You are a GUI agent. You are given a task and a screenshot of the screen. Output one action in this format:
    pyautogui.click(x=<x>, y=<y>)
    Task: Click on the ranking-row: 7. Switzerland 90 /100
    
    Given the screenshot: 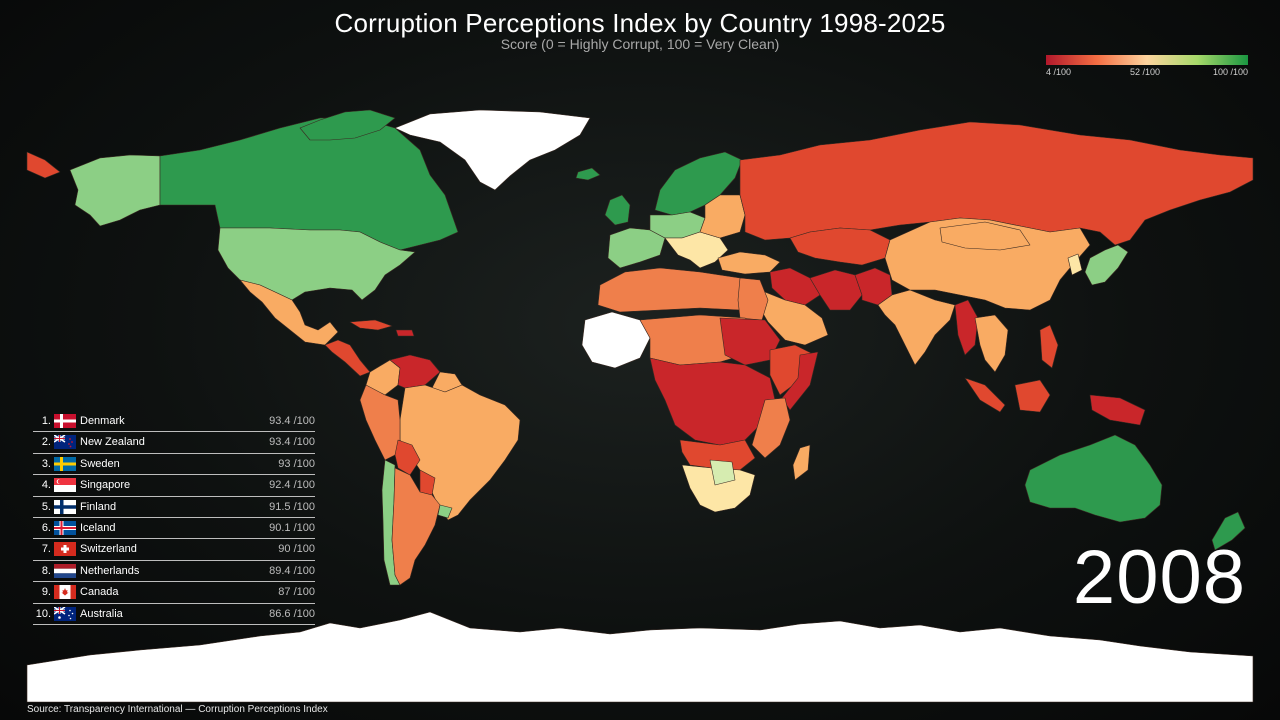 What is the action you would take?
    pyautogui.click(x=174, y=550)
    